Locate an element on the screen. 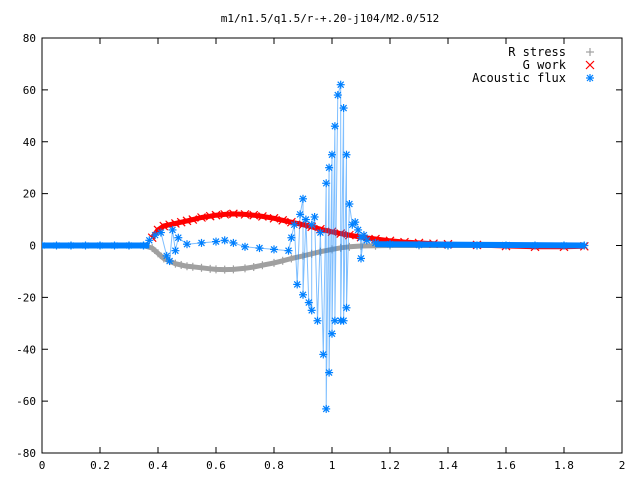  x-tick-label: 0.6 is located at coordinates (216, 465).